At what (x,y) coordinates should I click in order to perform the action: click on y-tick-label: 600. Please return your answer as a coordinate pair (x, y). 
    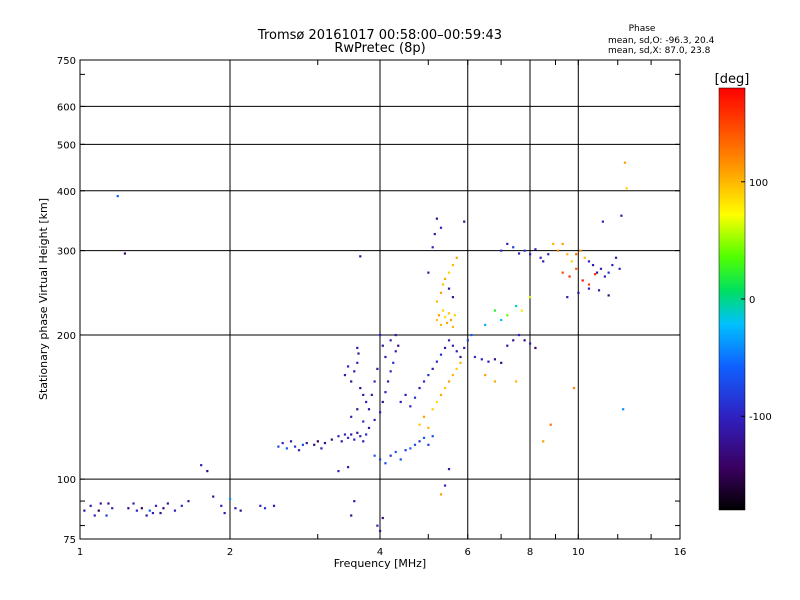
    Looking at the image, I should click on (66, 107).